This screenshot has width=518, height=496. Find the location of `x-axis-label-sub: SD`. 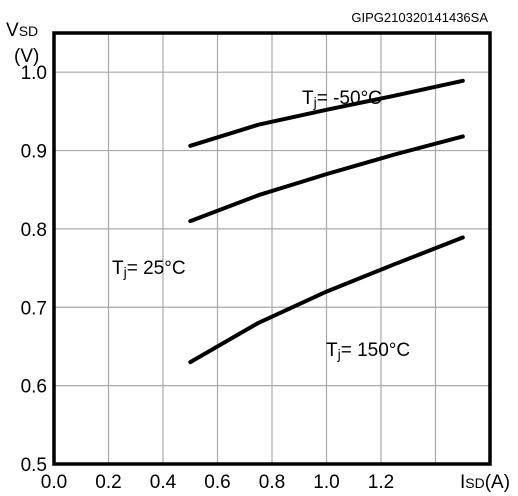

x-axis-label-sub: SD is located at coordinates (474, 483).